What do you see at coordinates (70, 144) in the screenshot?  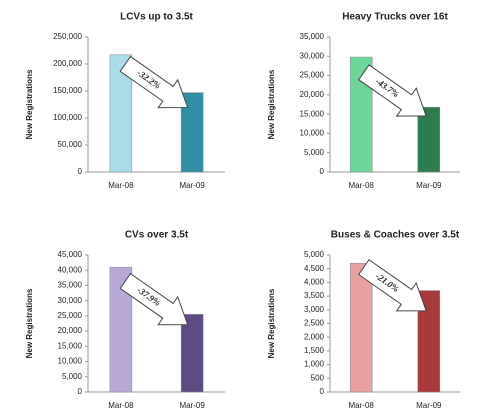 I see `y-tick-label: 50,000` at bounding box center [70, 144].